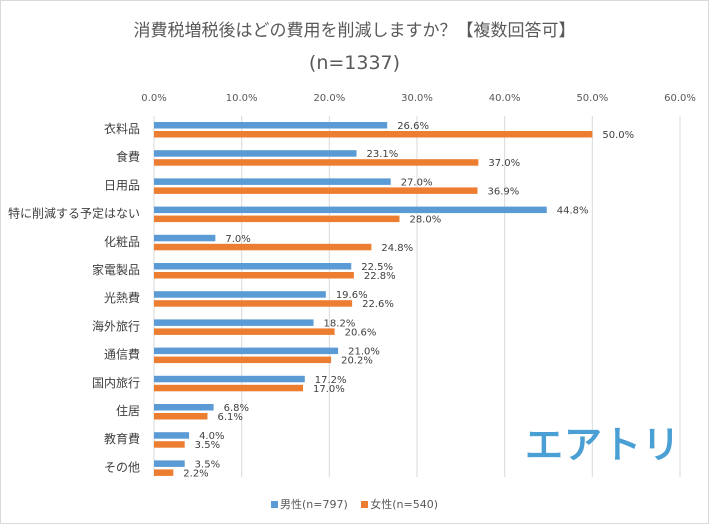 The image size is (709, 524). What do you see at coordinates (329, 389) in the screenshot?
I see `data-label-female: 17.0%` at bounding box center [329, 389].